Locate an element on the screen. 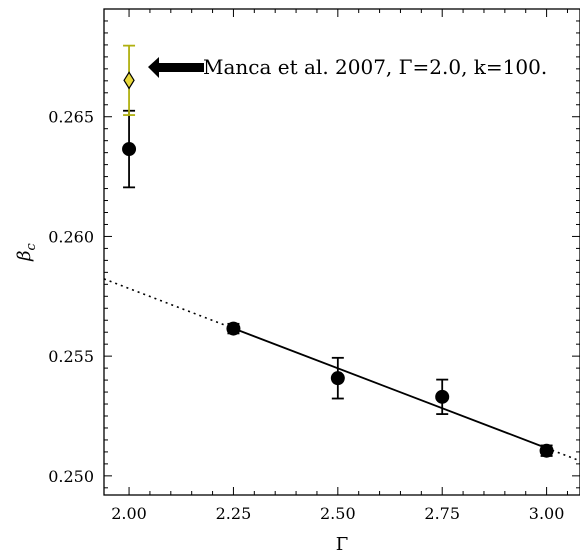 The width and height of the screenshot is (580, 553). annotation: Manca et al. 2007, Γ=2.0, k=100. is located at coordinates (347, 67).